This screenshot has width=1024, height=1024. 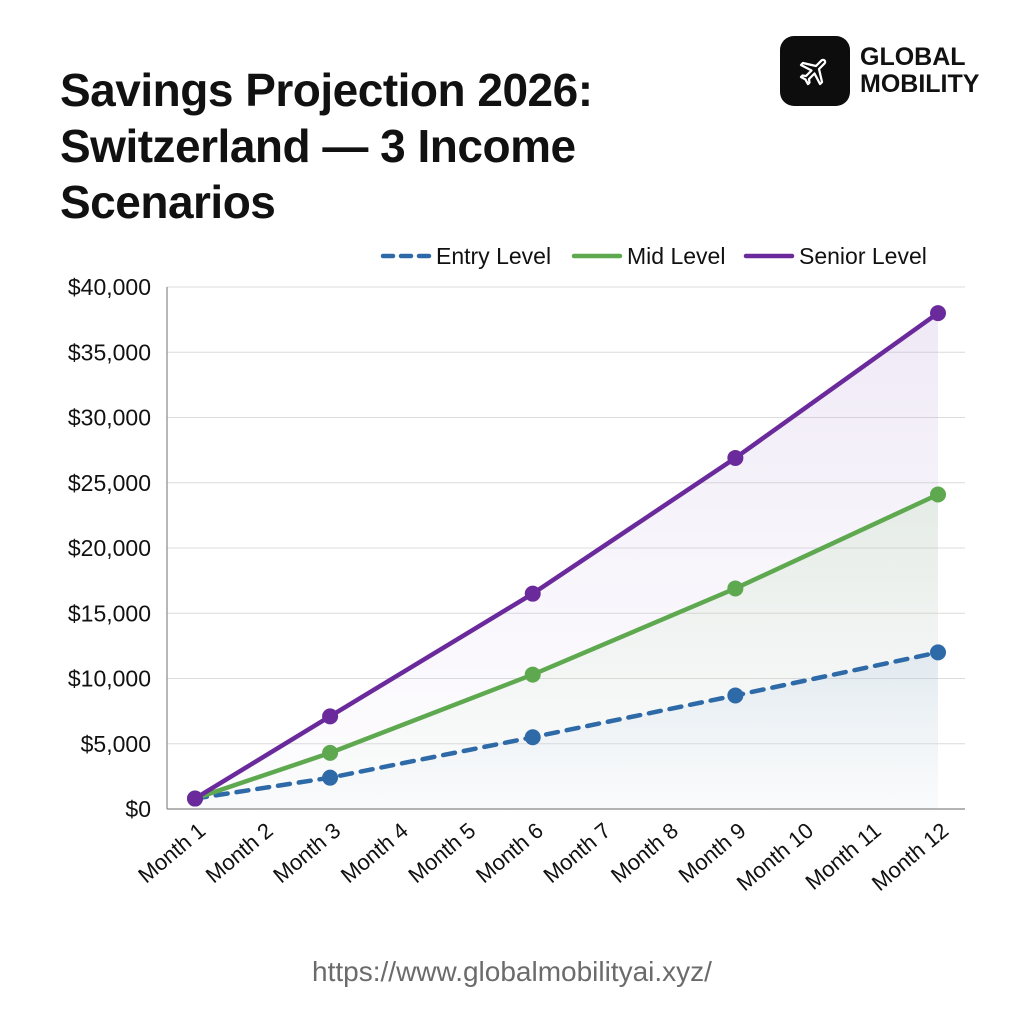 I want to click on x-tick-label: Month 7, so click(x=577, y=853).